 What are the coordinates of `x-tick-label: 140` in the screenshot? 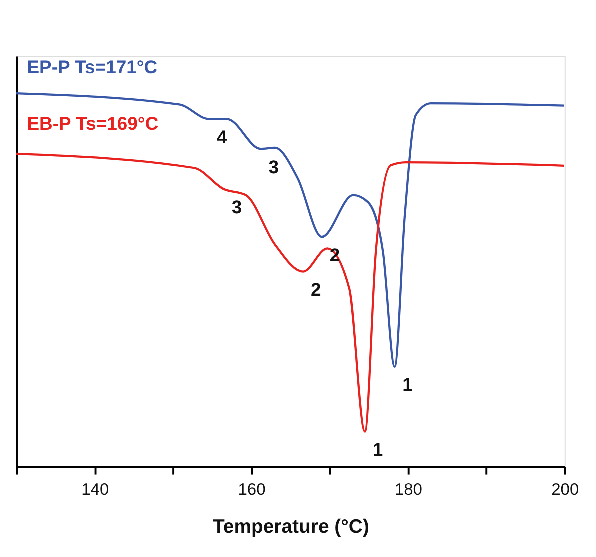 It's located at (96, 490).